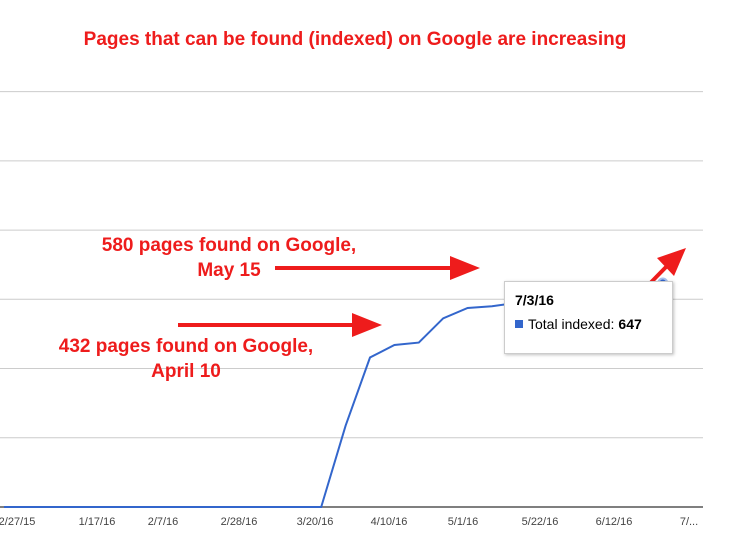  Describe the element at coordinates (97, 522) in the screenshot. I see `x-tick-label: 1/17/16` at that location.